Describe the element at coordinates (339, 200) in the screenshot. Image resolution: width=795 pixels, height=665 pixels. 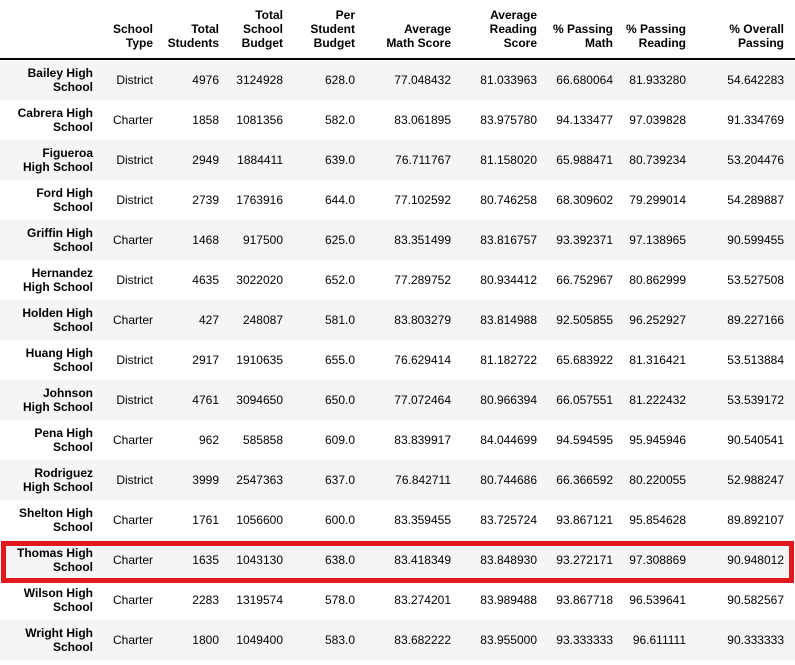
I see `cell-per-student-budget: 644.0` at that location.